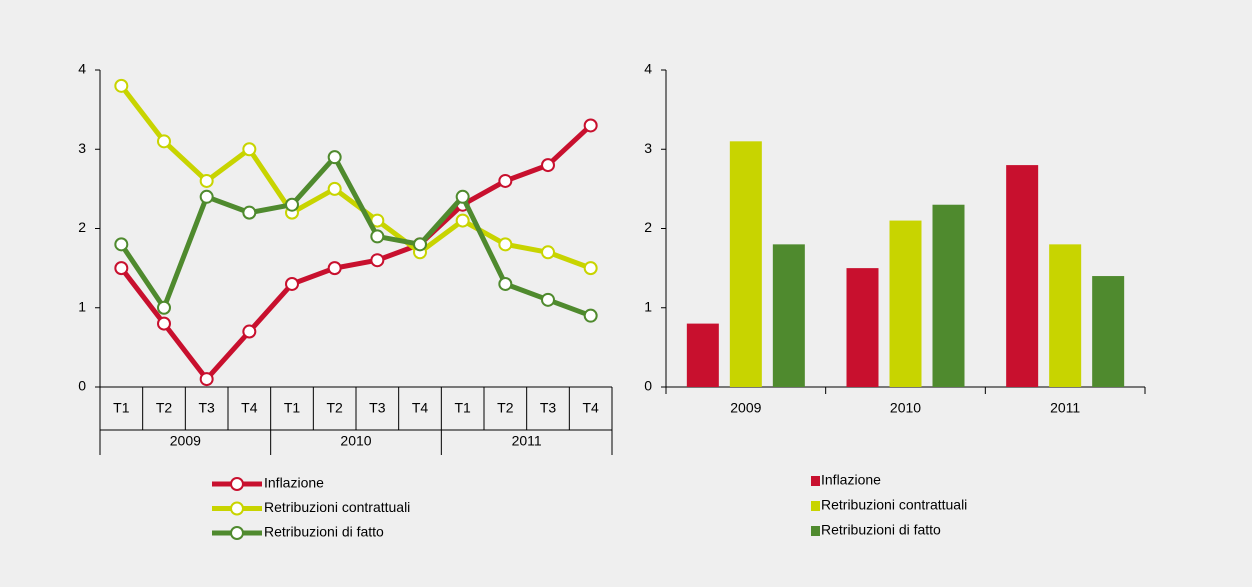 The width and height of the screenshot is (1252, 587). Describe the element at coordinates (355, 441) in the screenshot. I see `x-group-label: 2010` at that location.